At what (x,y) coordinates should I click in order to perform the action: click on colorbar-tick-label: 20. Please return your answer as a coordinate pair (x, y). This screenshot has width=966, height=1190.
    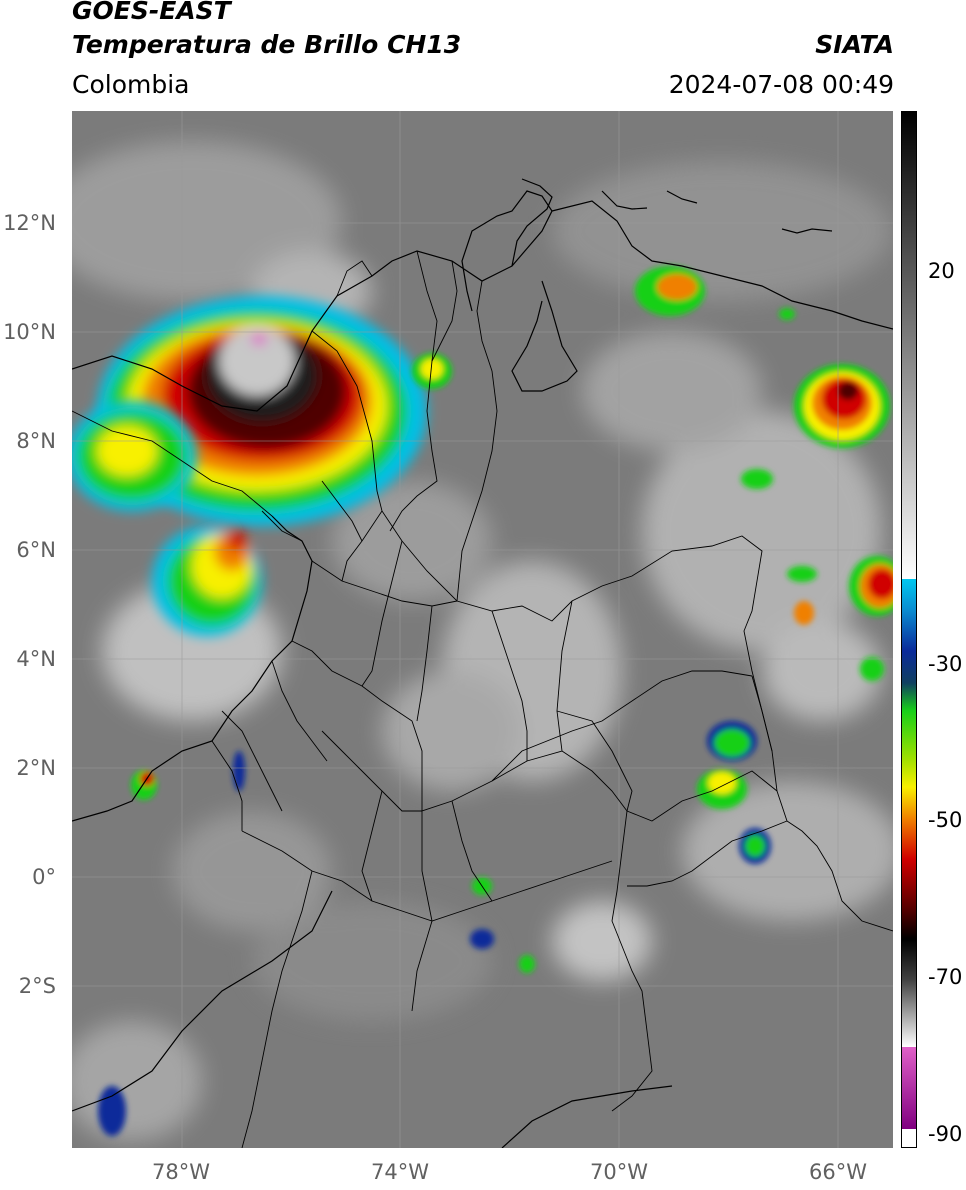
    Looking at the image, I should click on (941, 271).